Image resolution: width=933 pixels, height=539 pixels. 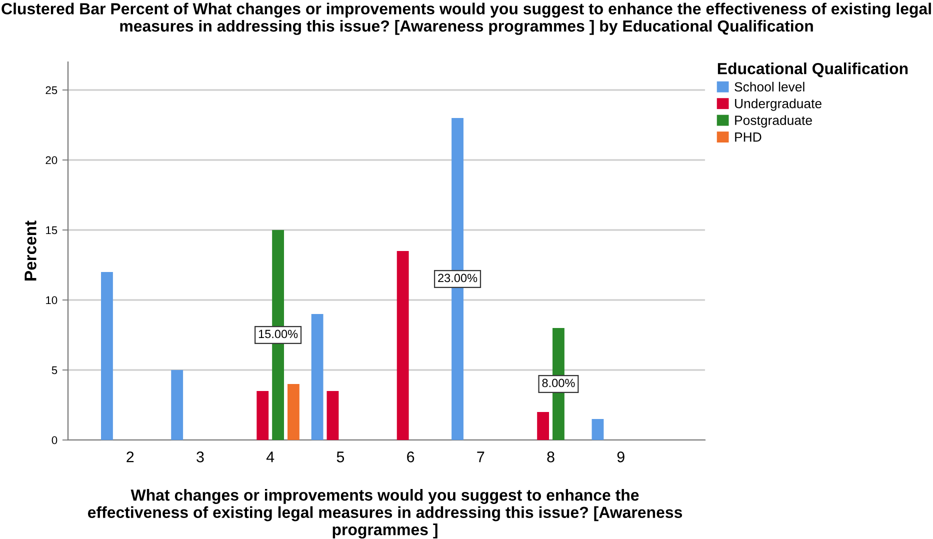 I want to click on y-tick-label: 0, so click(x=55, y=440).